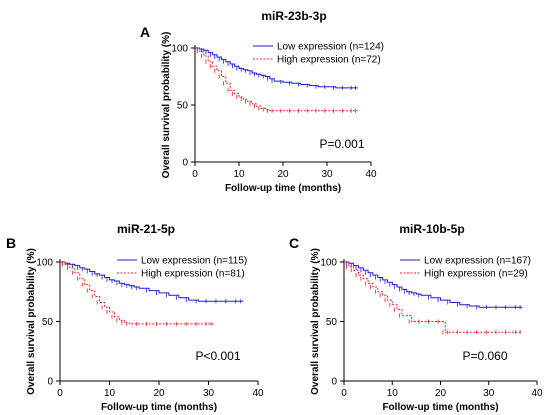 The height and width of the screenshot is (415, 556). Describe the element at coordinates (194, 261) in the screenshot. I see `legend-label: Low expression (n=115)` at that location.